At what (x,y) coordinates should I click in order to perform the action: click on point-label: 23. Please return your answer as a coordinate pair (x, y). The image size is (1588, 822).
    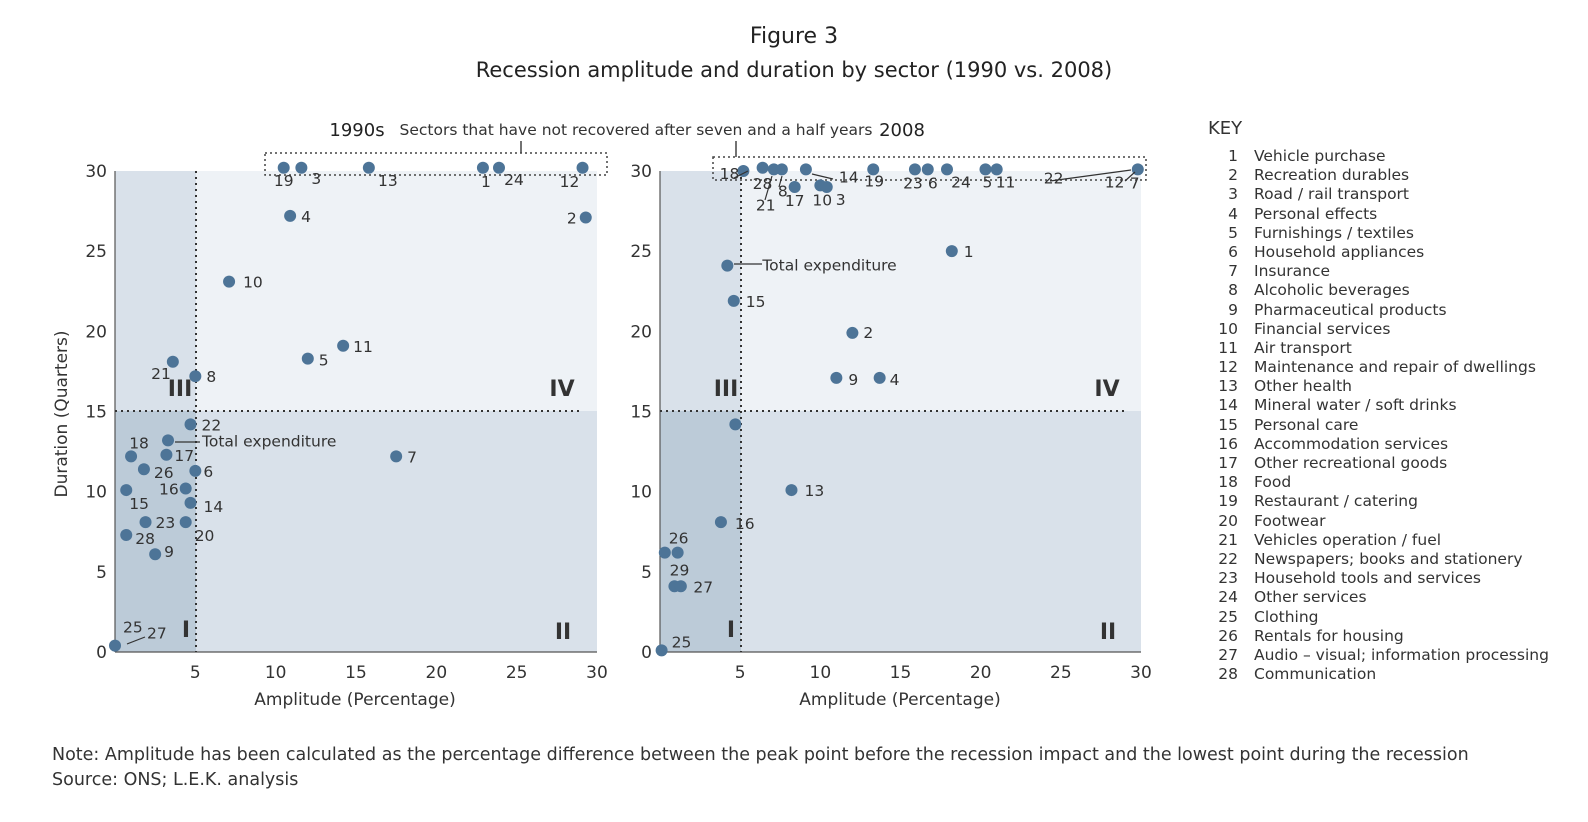
    Looking at the image, I should click on (166, 523).